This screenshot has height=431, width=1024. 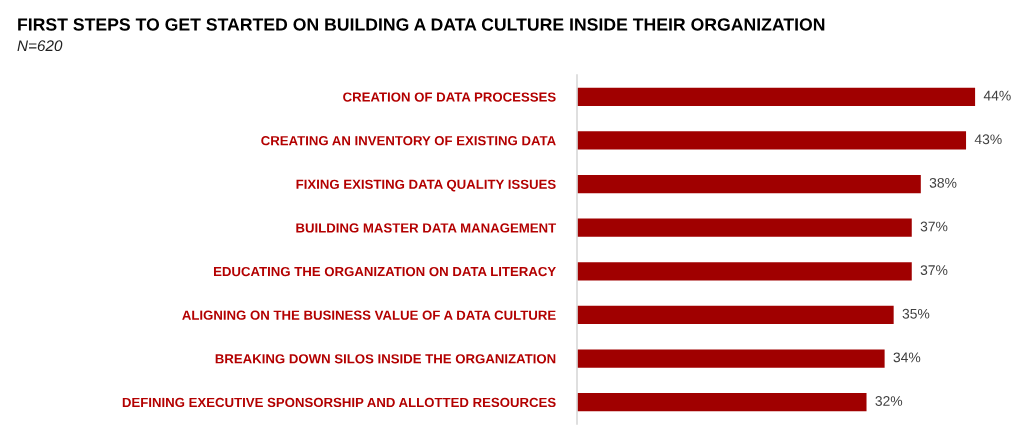 I want to click on data-label: 35%, so click(x=916, y=313).